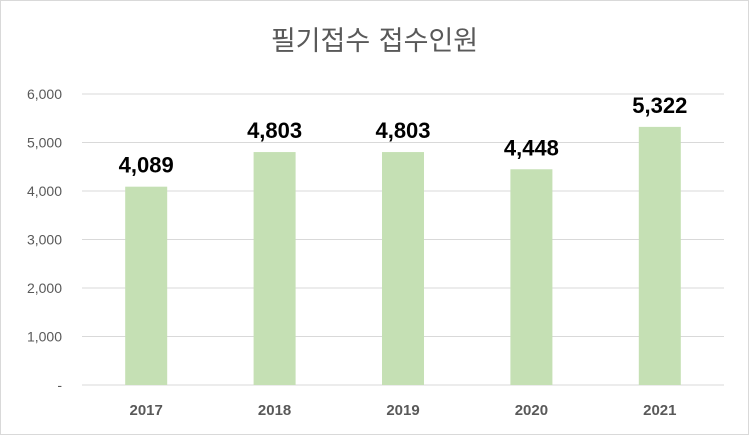 This screenshot has height=435, width=749. I want to click on x-tick-label-2017: 2017, so click(146, 410).